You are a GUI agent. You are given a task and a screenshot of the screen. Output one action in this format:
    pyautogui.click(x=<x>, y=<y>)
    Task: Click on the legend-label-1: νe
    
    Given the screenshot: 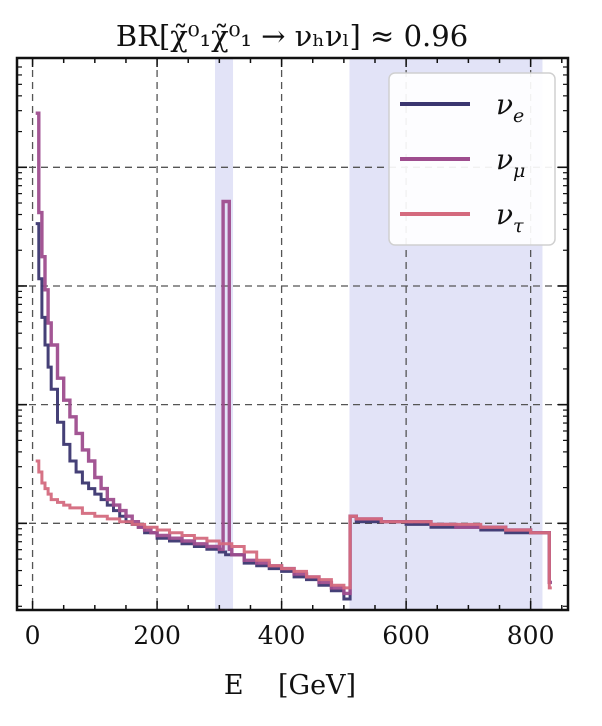 What is the action you would take?
    pyautogui.click(x=510, y=107)
    